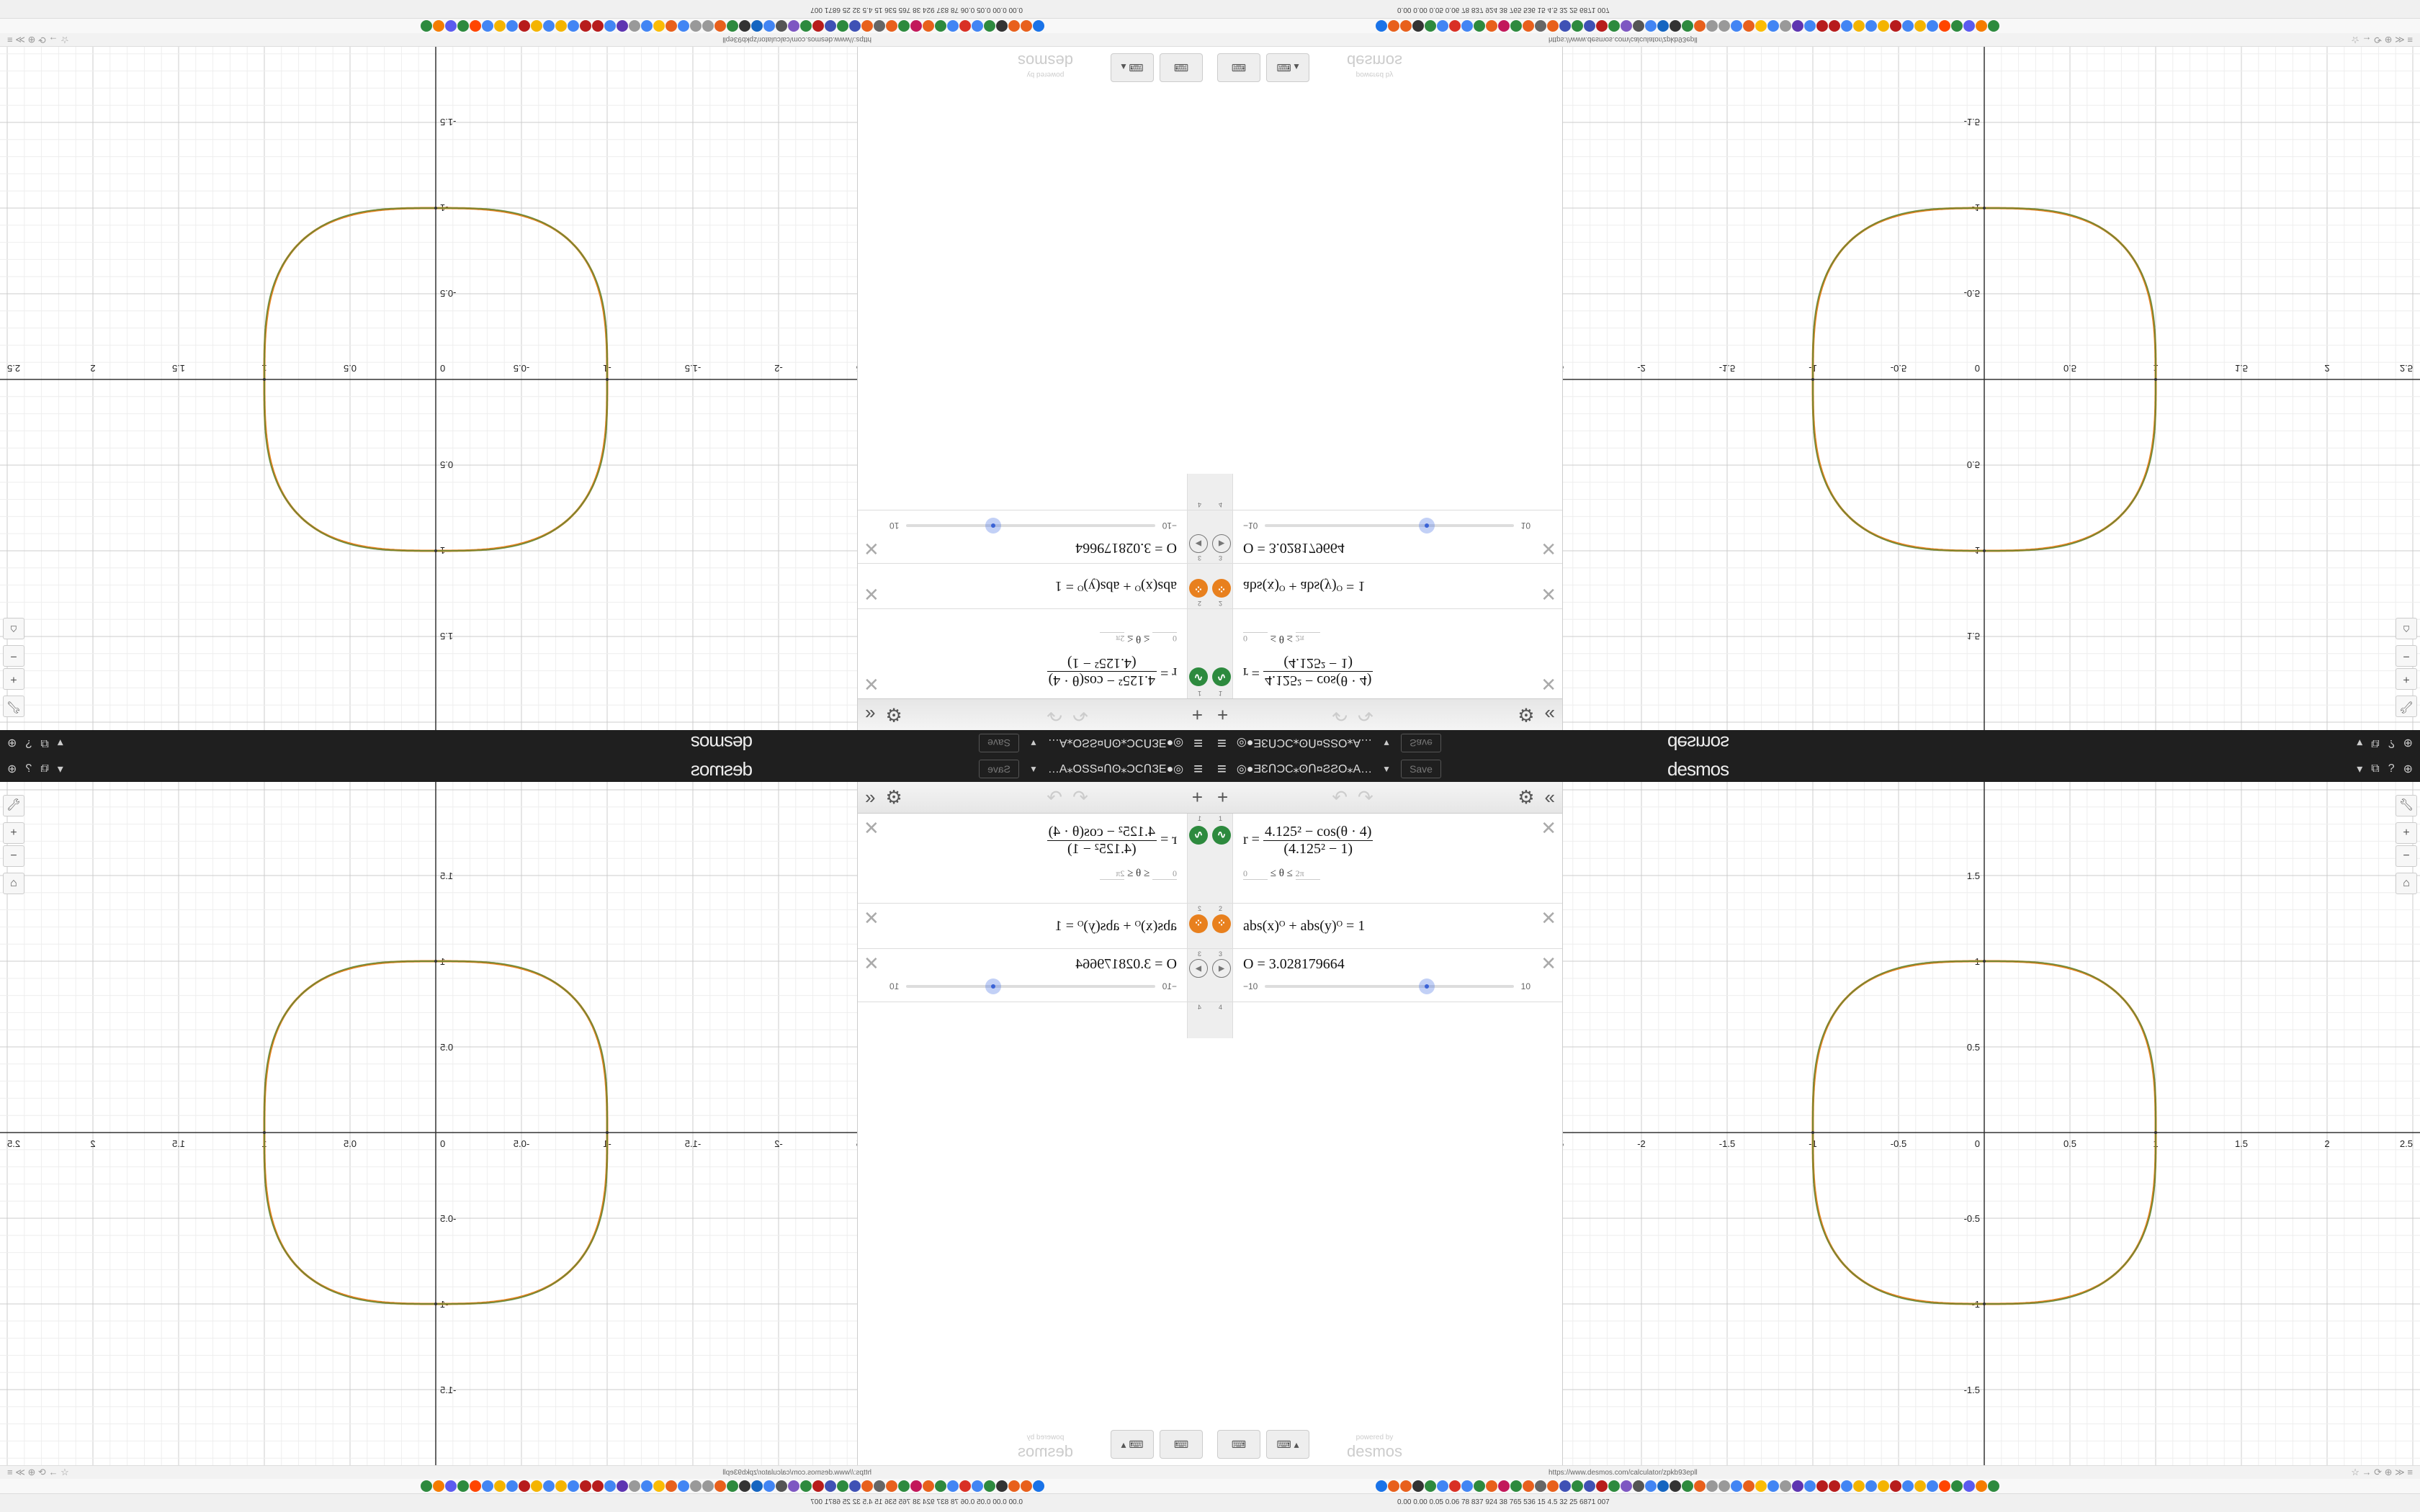 This screenshot has width=2420, height=1512. What do you see at coordinates (1198, 543) in the screenshot?
I see `play-icon: ▶` at bounding box center [1198, 543].